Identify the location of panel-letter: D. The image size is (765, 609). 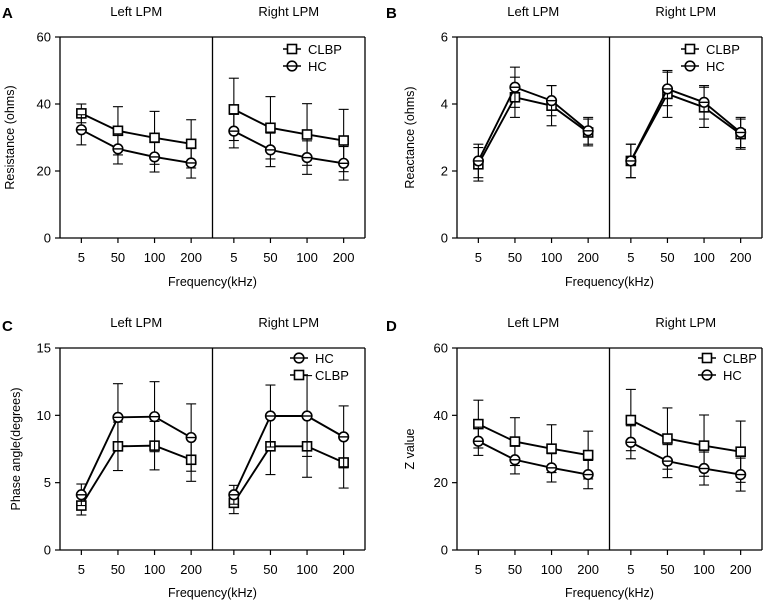
(391, 326).